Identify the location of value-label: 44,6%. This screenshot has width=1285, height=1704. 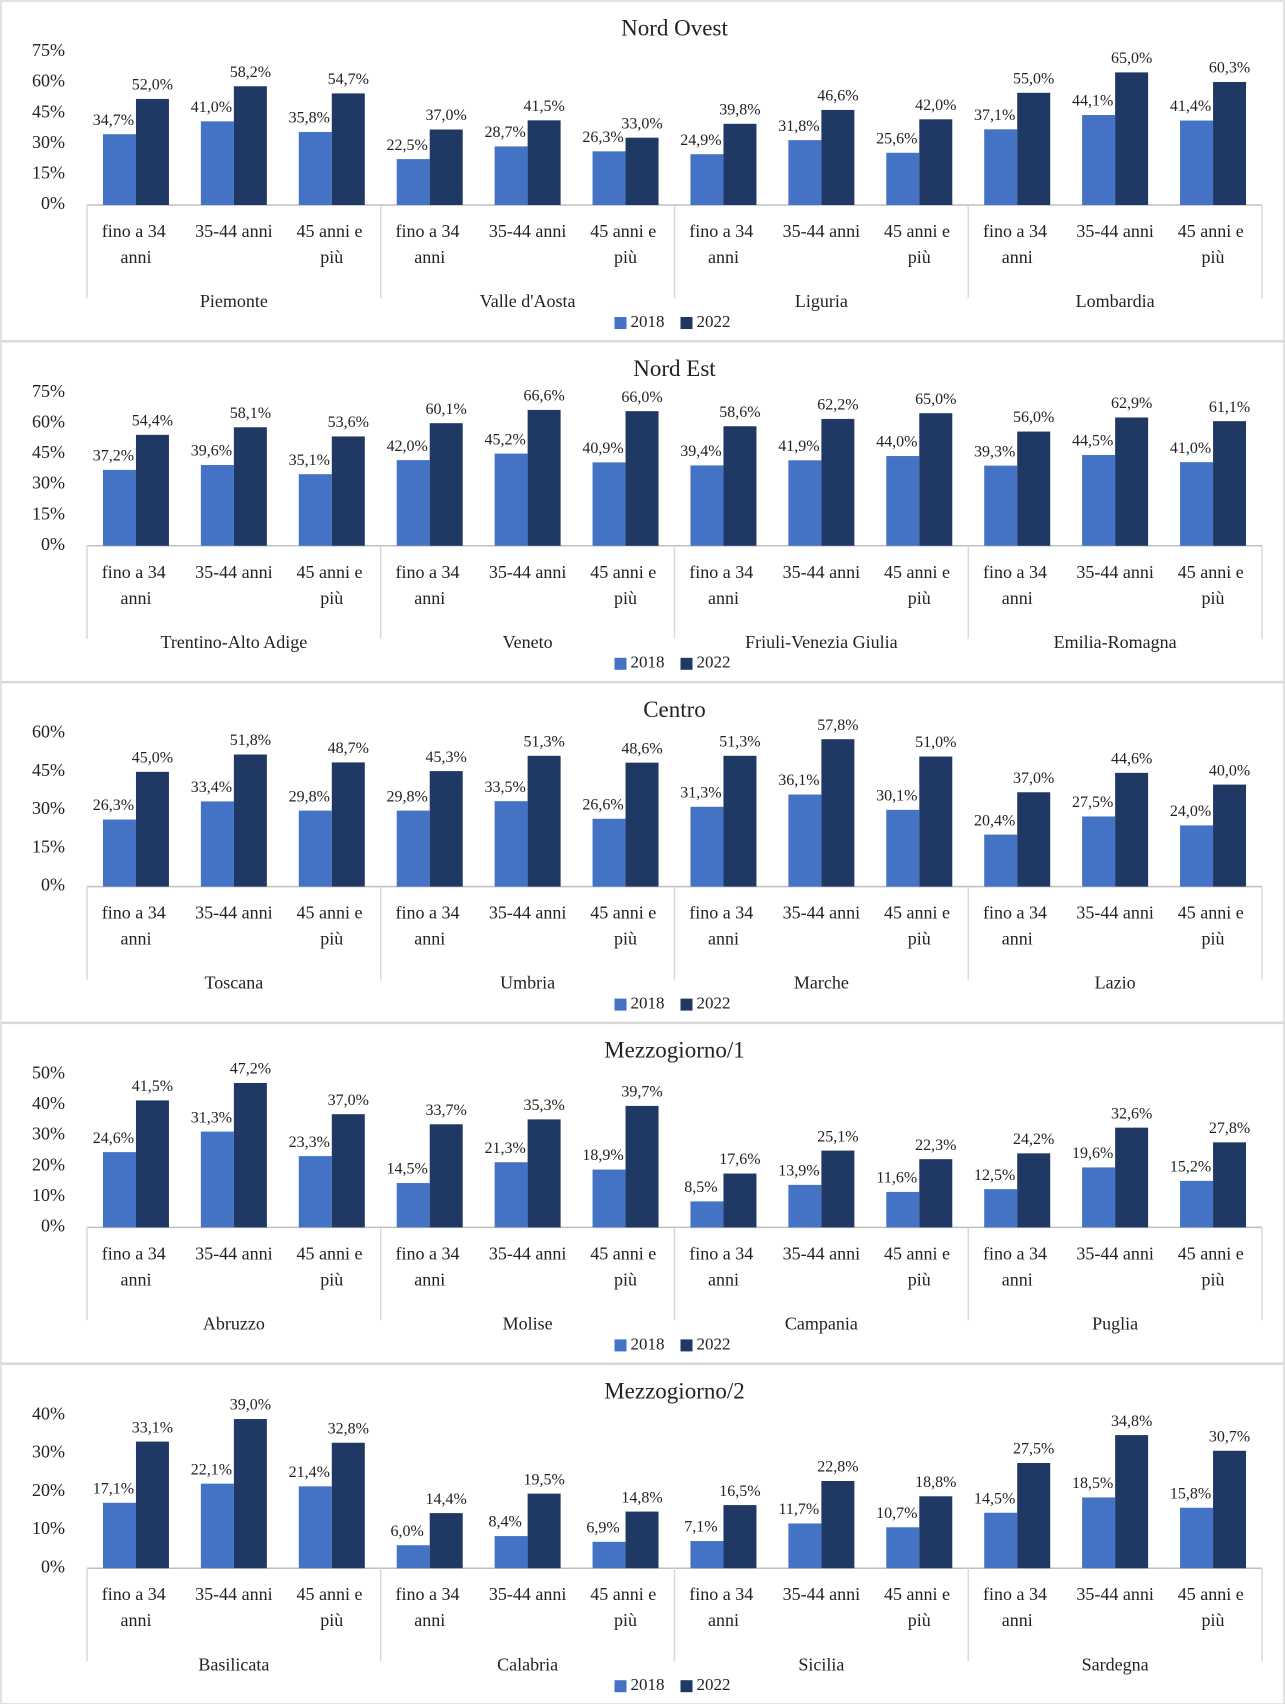
(1131, 759).